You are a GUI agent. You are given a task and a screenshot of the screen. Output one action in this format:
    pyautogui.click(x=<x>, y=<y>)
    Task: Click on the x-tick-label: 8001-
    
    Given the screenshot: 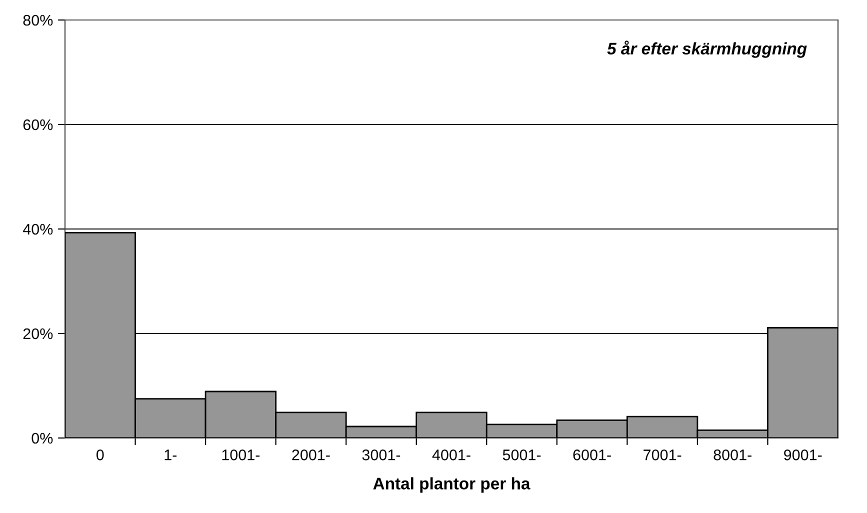 What is the action you would take?
    pyautogui.click(x=733, y=455)
    